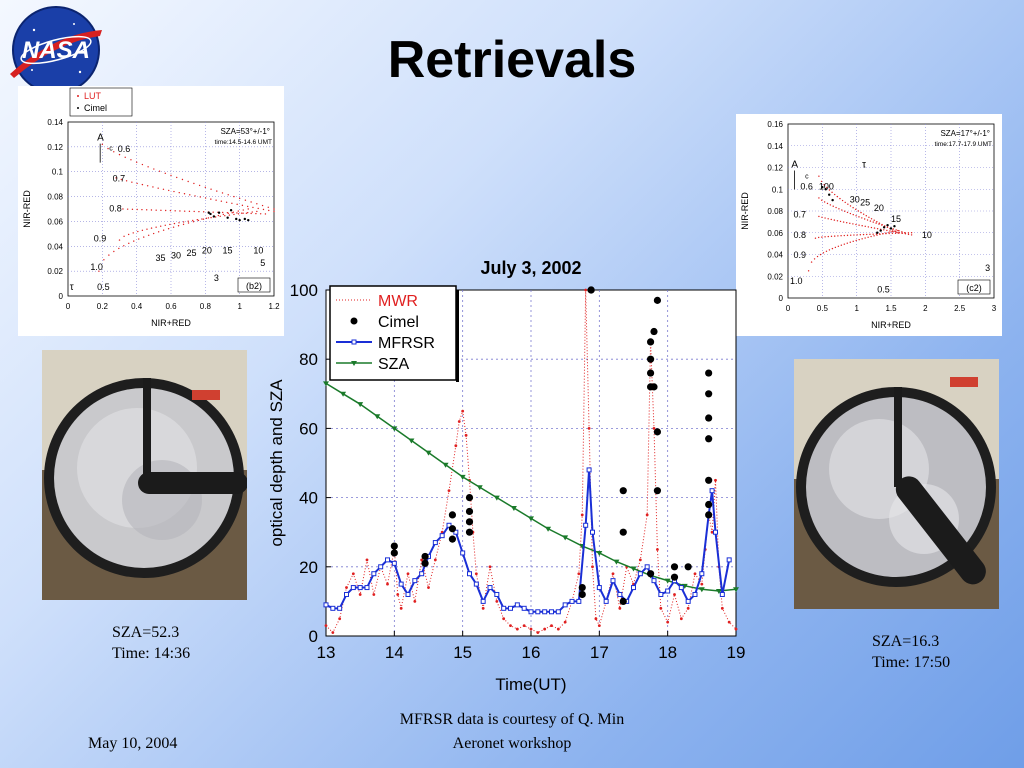 The width and height of the screenshot is (1024, 768). Describe the element at coordinates (55, 246) in the screenshot. I see `y-tick-label: 0.04` at that location.